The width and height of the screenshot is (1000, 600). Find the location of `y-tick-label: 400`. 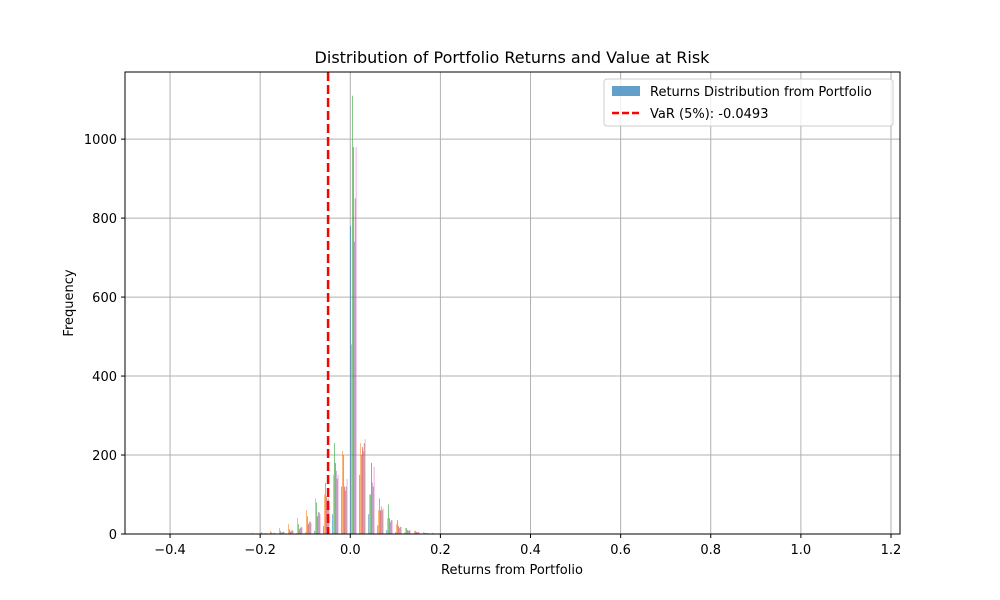

y-tick-label: 400 is located at coordinates (104, 377).